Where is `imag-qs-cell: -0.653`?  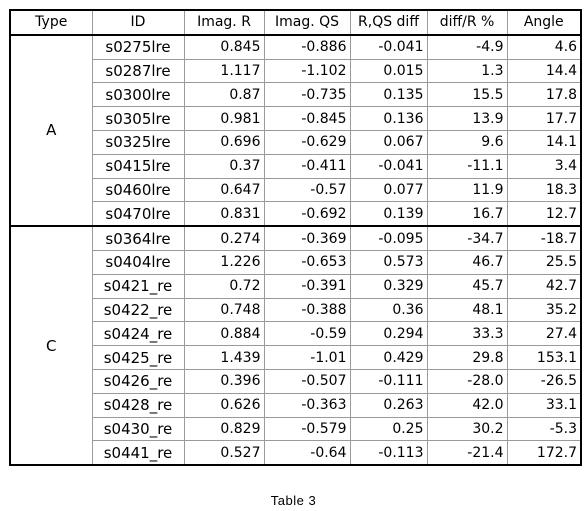
imag-qs-cell: -0.653 is located at coordinates (307, 262).